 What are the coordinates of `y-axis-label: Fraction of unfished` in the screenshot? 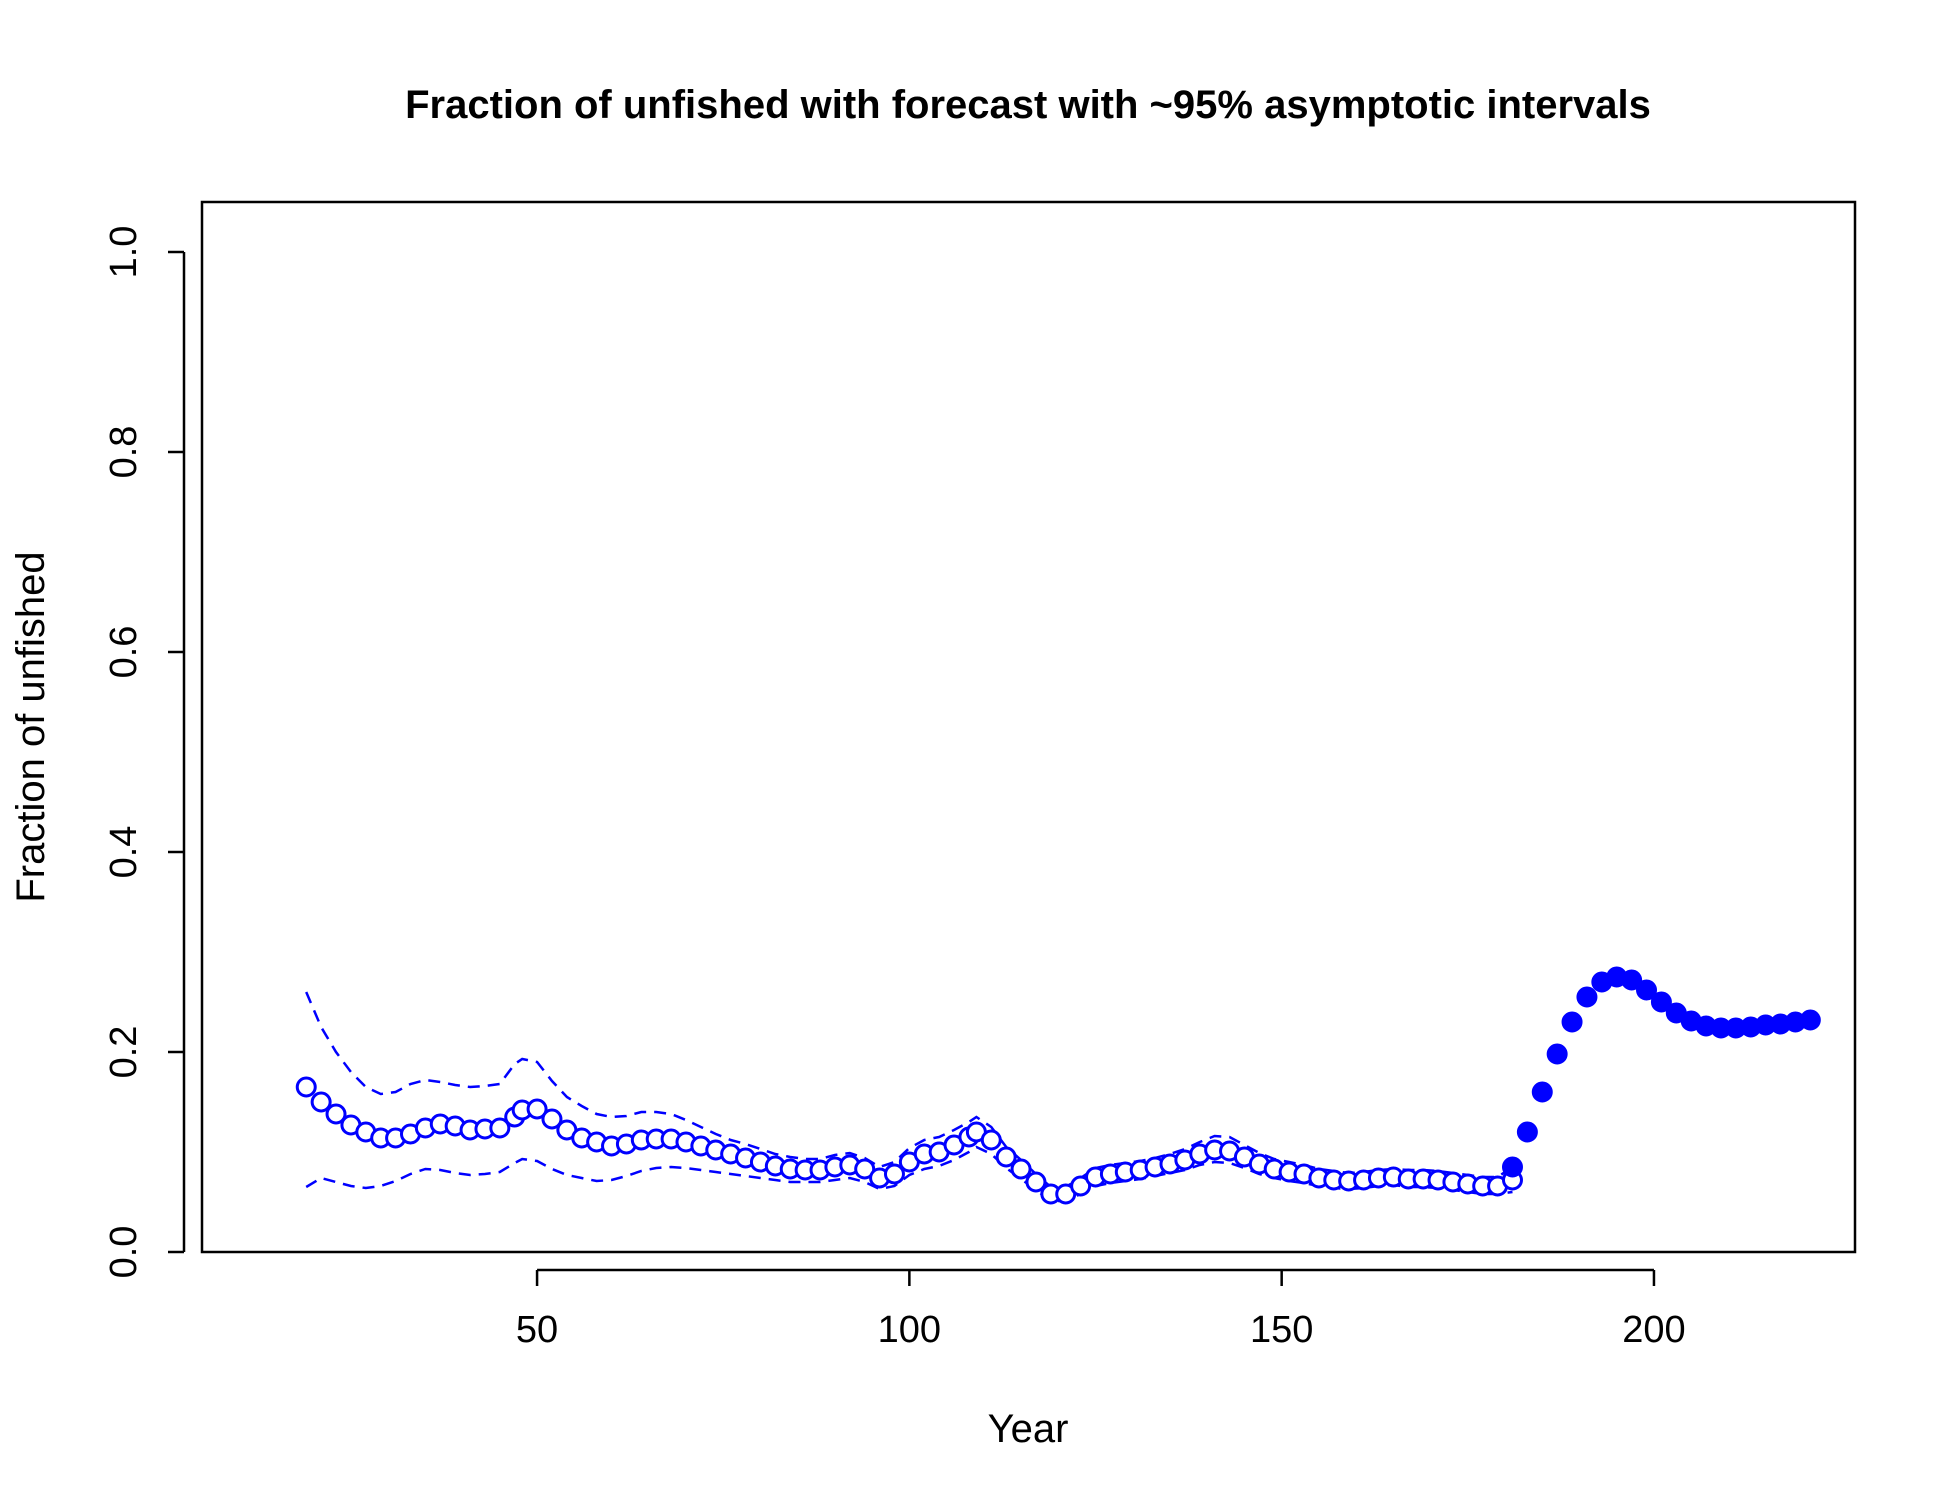 It's located at (31, 726).